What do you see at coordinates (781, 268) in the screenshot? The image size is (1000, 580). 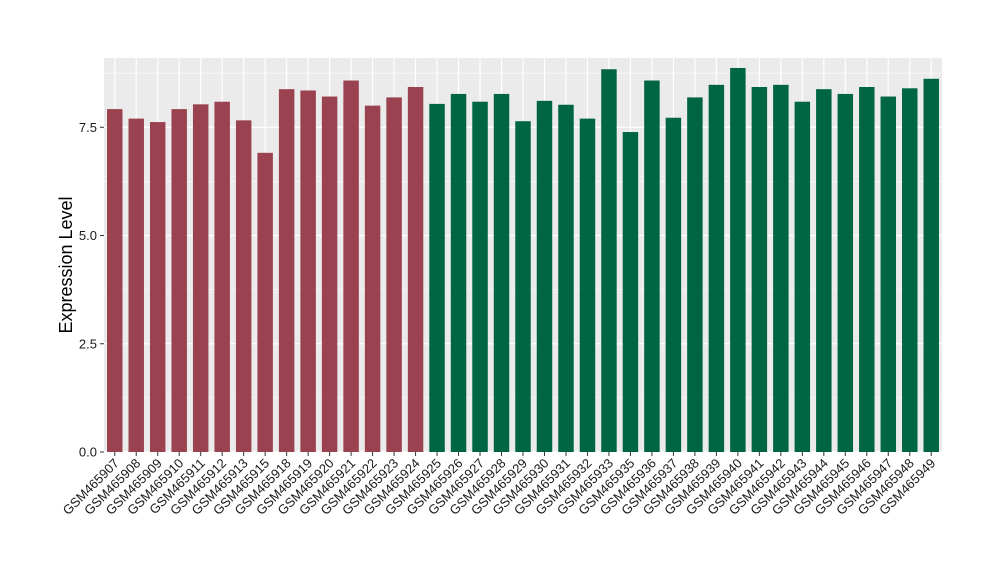 I see `bar-GSM465942` at bounding box center [781, 268].